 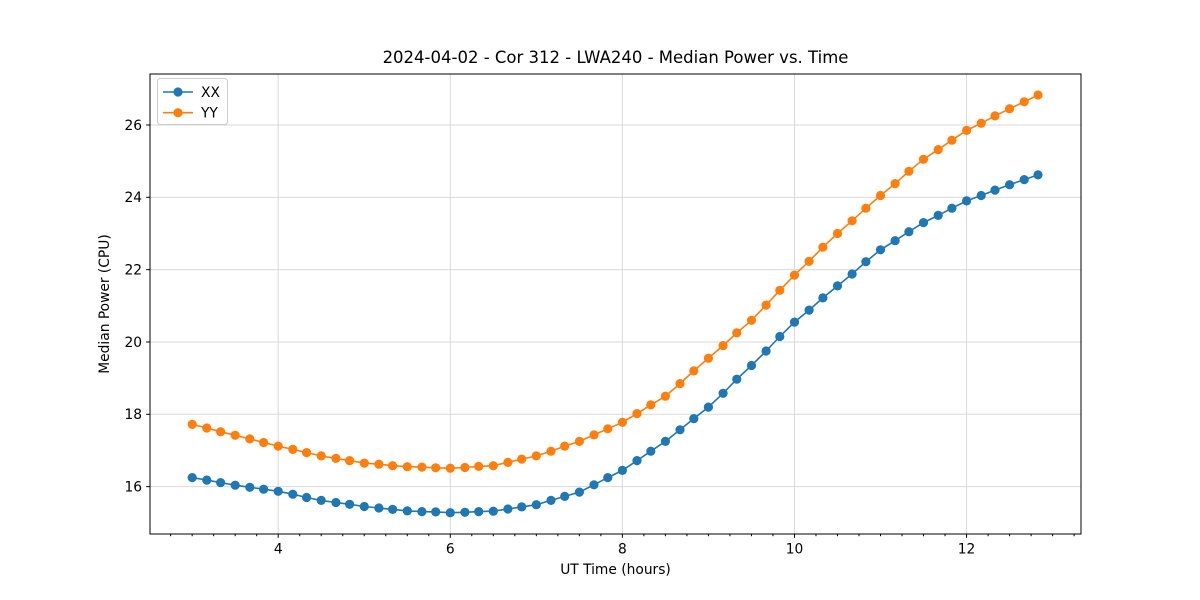 I want to click on x-tick-label: 12, so click(x=967, y=550).